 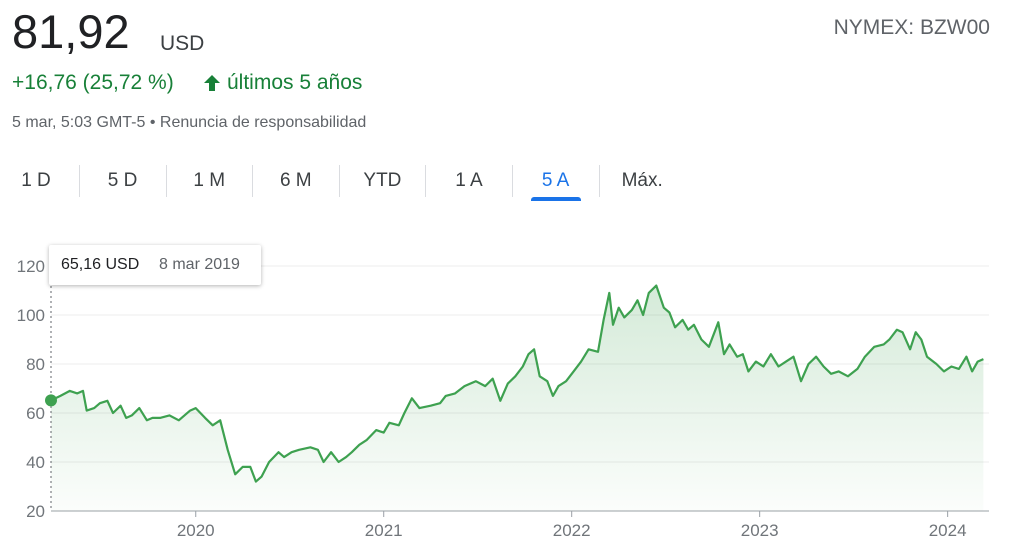 What do you see at coordinates (572, 530) in the screenshot?
I see `x-tick-label: 2022` at bounding box center [572, 530].